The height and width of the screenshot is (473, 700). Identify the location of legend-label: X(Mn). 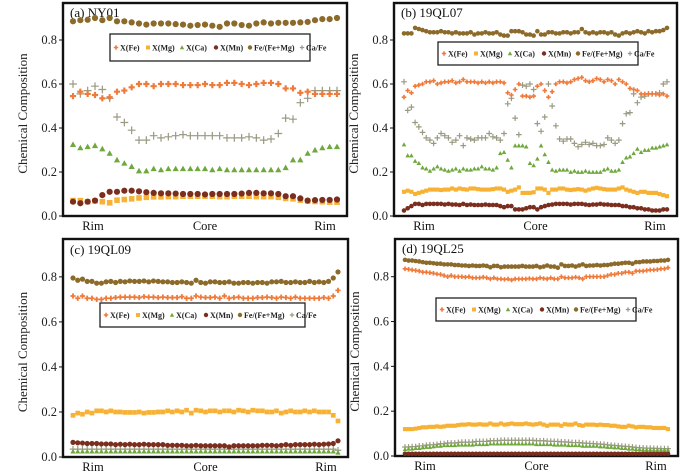
(559, 54).